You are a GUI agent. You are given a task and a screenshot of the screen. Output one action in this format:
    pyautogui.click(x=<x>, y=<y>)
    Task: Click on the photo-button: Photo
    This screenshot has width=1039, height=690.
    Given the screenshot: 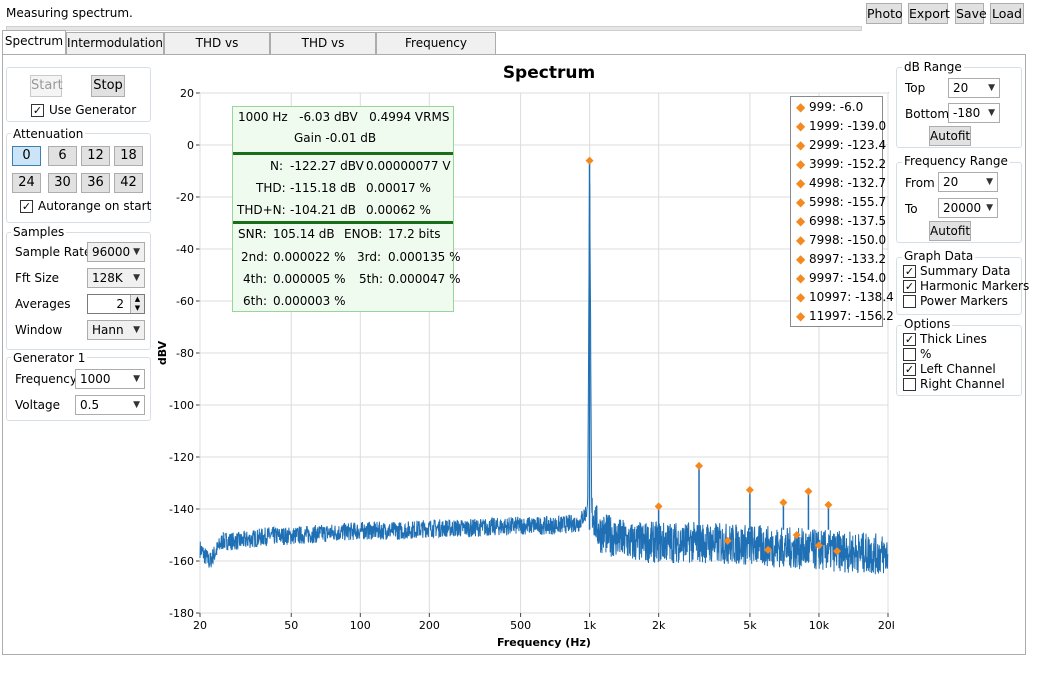 What is the action you would take?
    pyautogui.click(x=884, y=13)
    